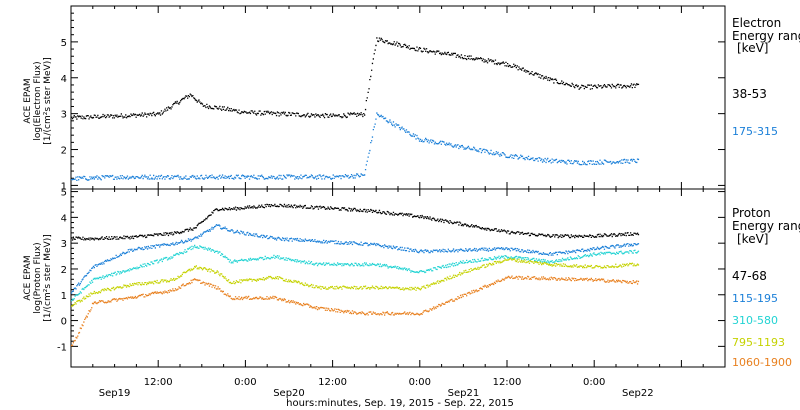  Describe the element at coordinates (64, 186) in the screenshot. I see `electron-ytick-label: 1` at that location.